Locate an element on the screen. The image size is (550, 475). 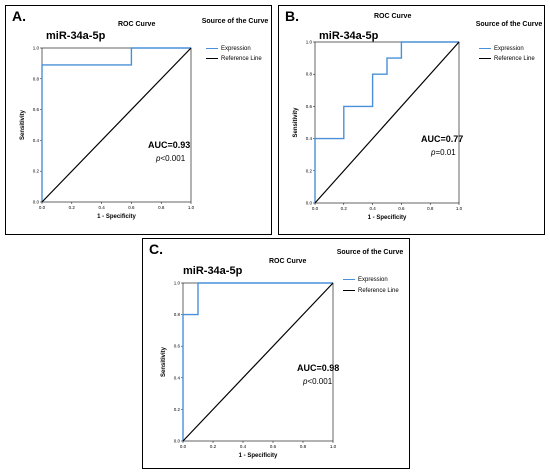
p-rest: =0.01 is located at coordinates (445, 152).